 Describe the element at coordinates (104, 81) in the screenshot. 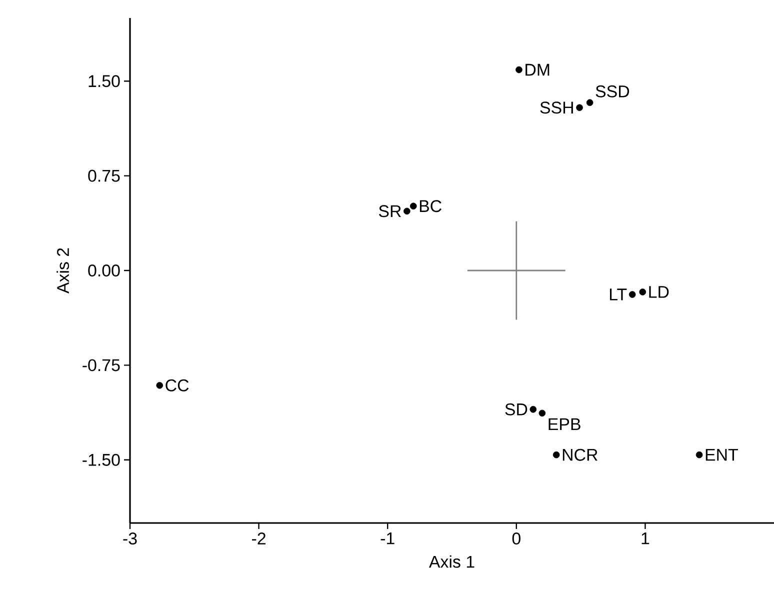

I see `y-tick-label: 1.50` at that location.